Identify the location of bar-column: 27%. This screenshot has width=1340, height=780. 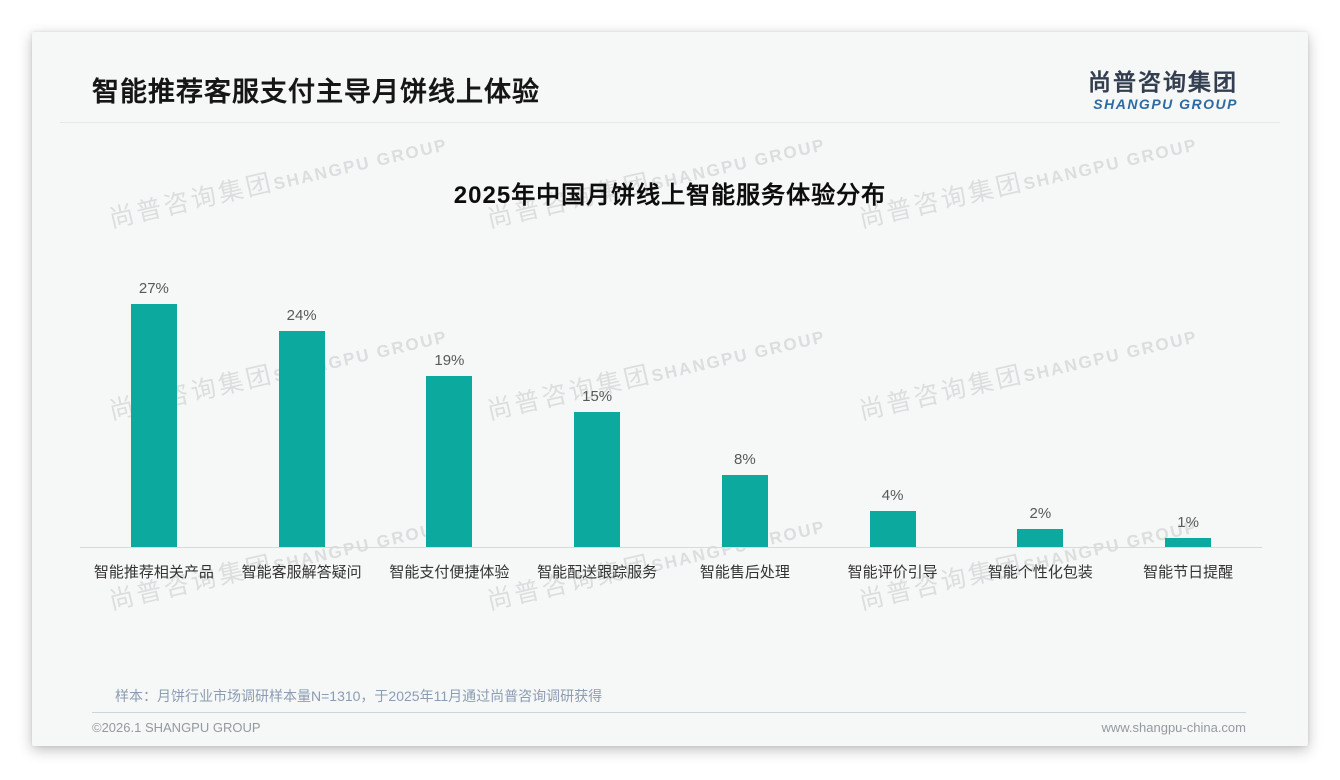
(154, 386).